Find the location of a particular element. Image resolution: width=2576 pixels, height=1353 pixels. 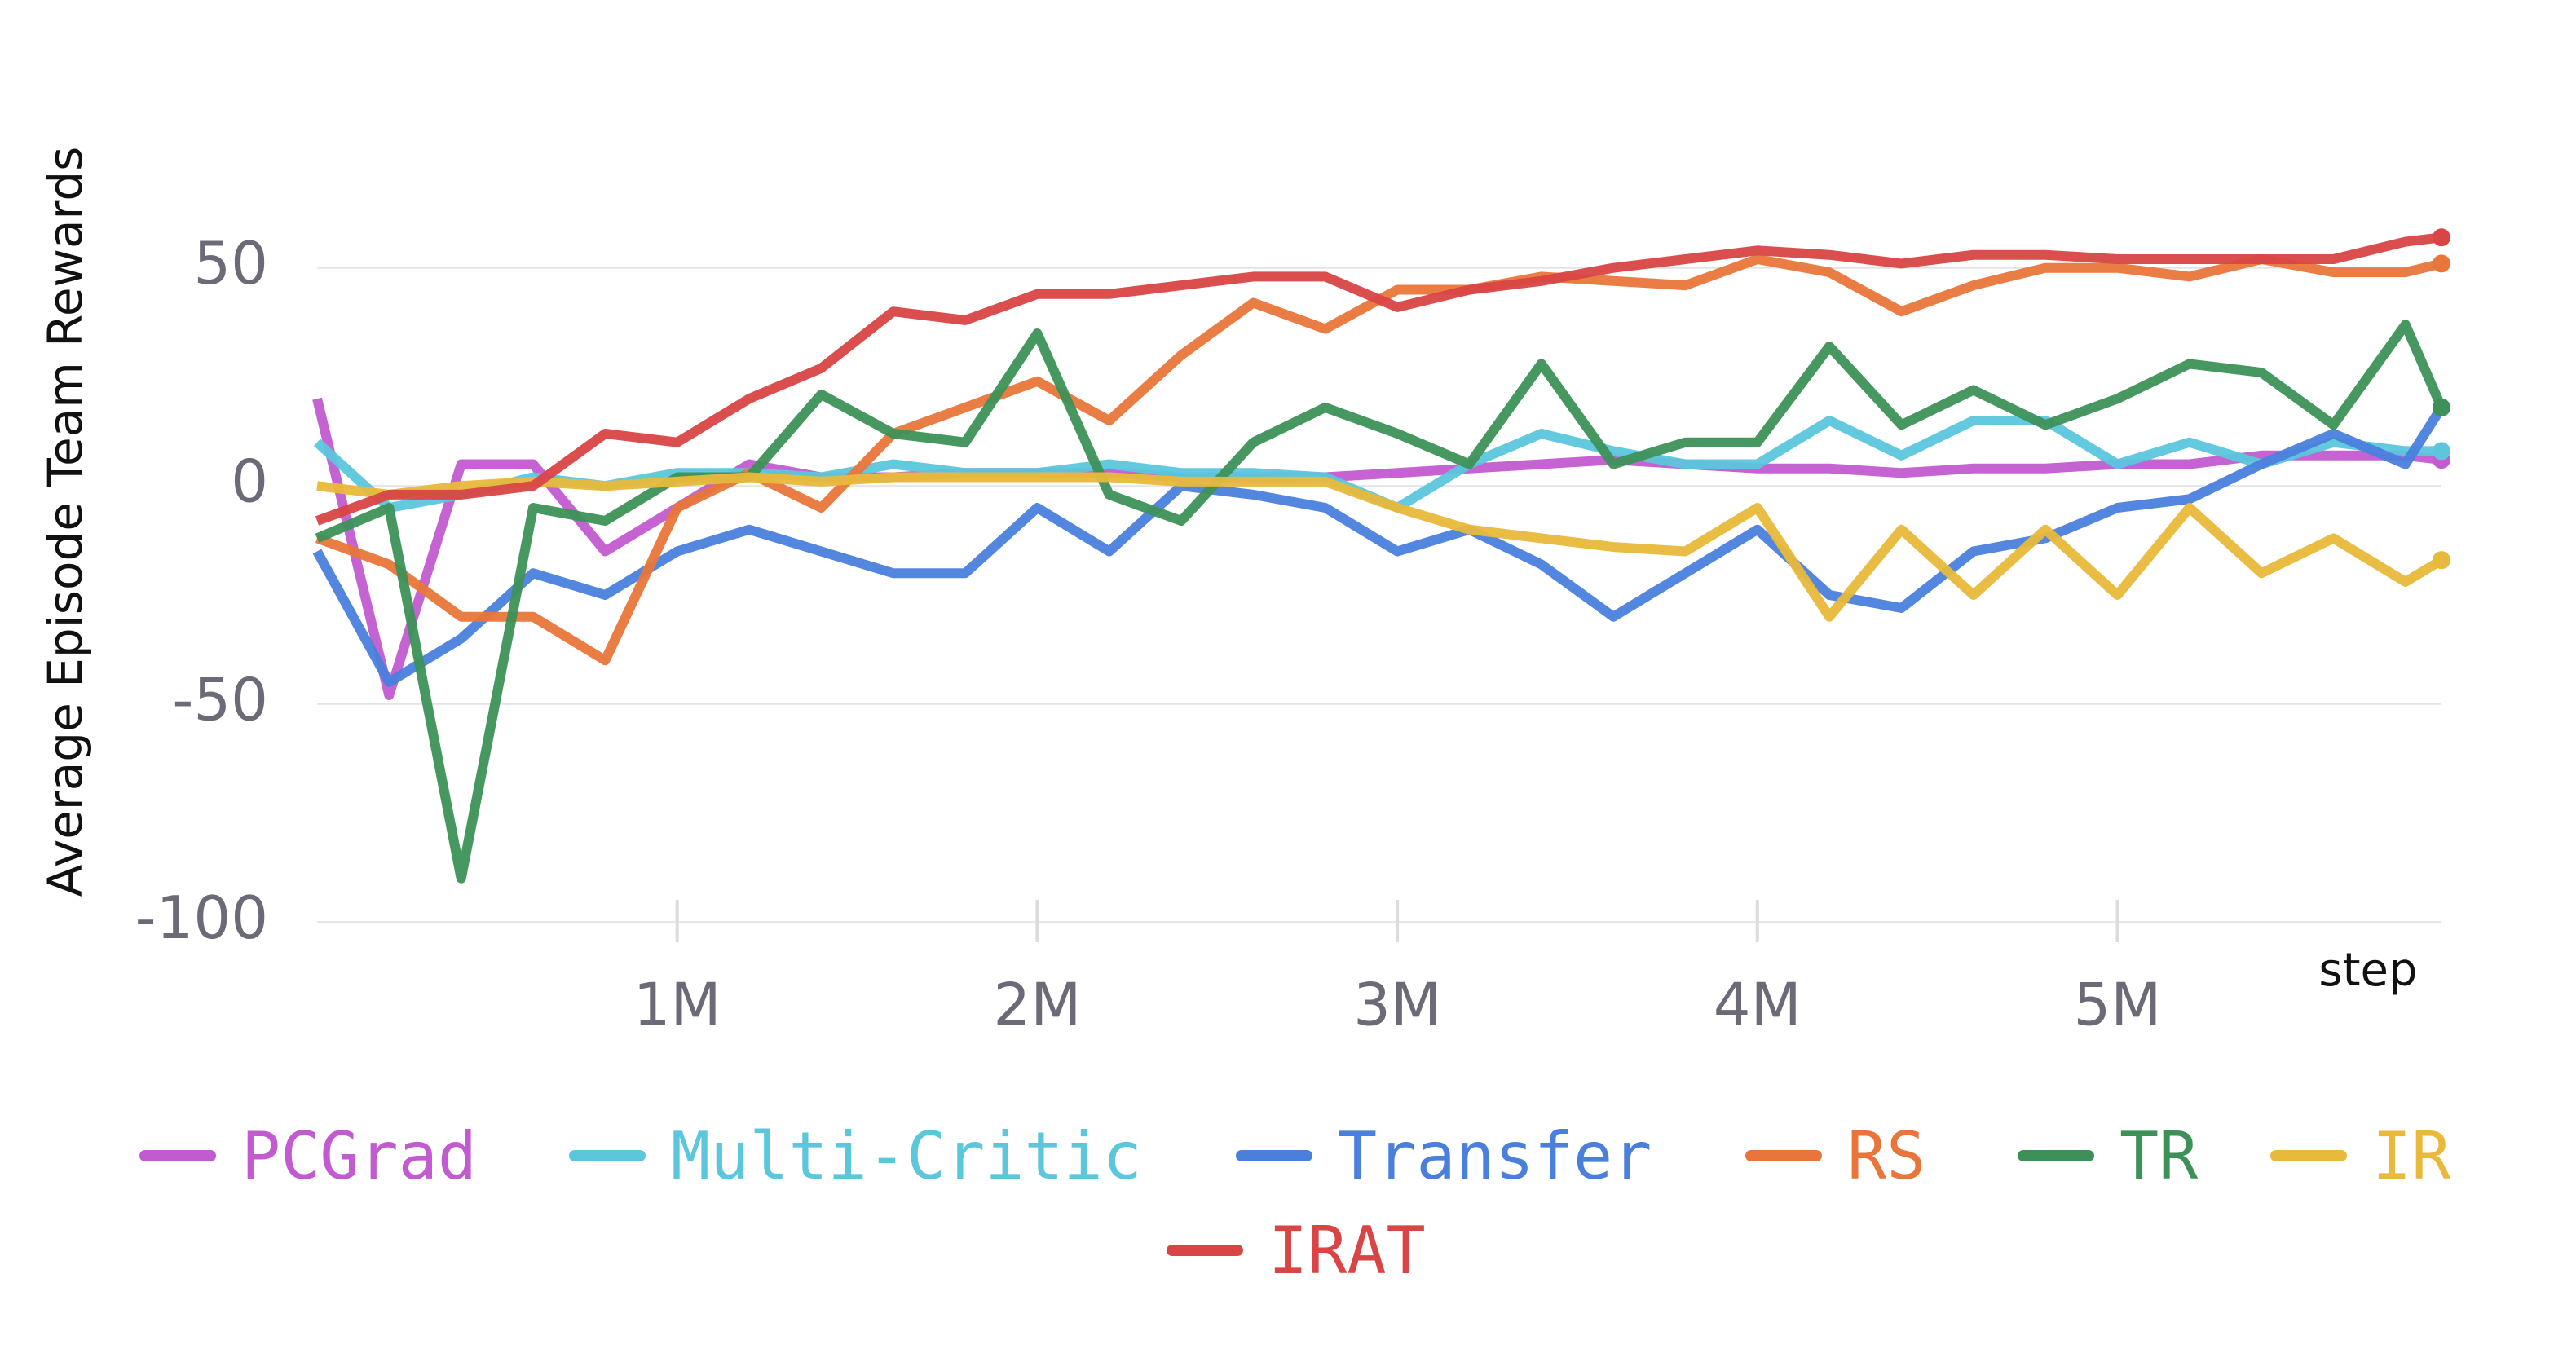

legend: PCGrad Multi-Critic Transfer RS TR IR IRAT is located at coordinates (1295, 1203).